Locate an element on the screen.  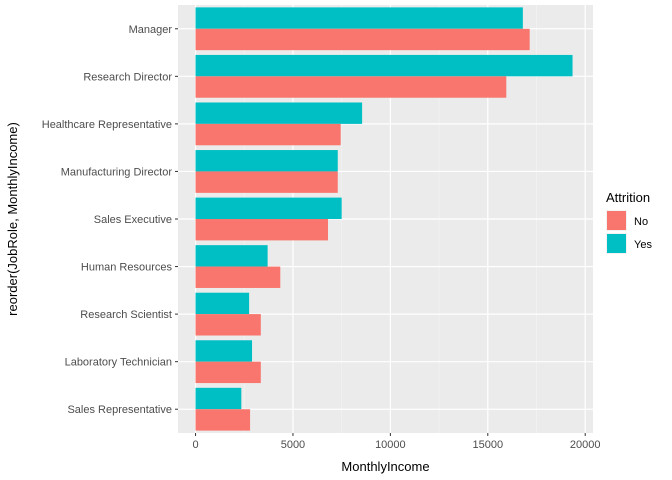
y-tick-label: Manager is located at coordinates (151, 30).